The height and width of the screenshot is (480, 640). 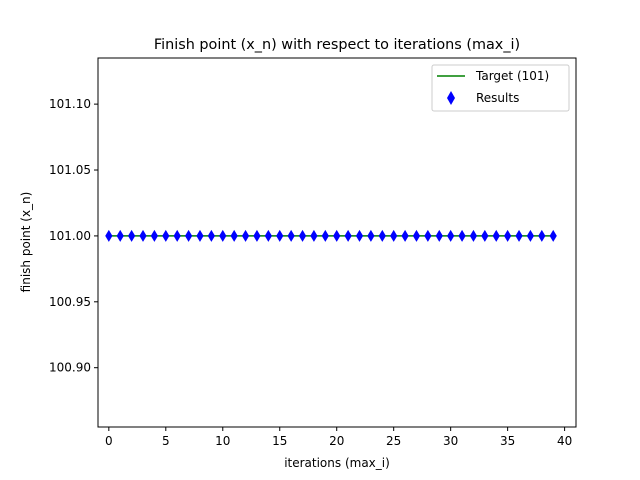 I want to click on x-tick-label: 30, so click(x=450, y=441).